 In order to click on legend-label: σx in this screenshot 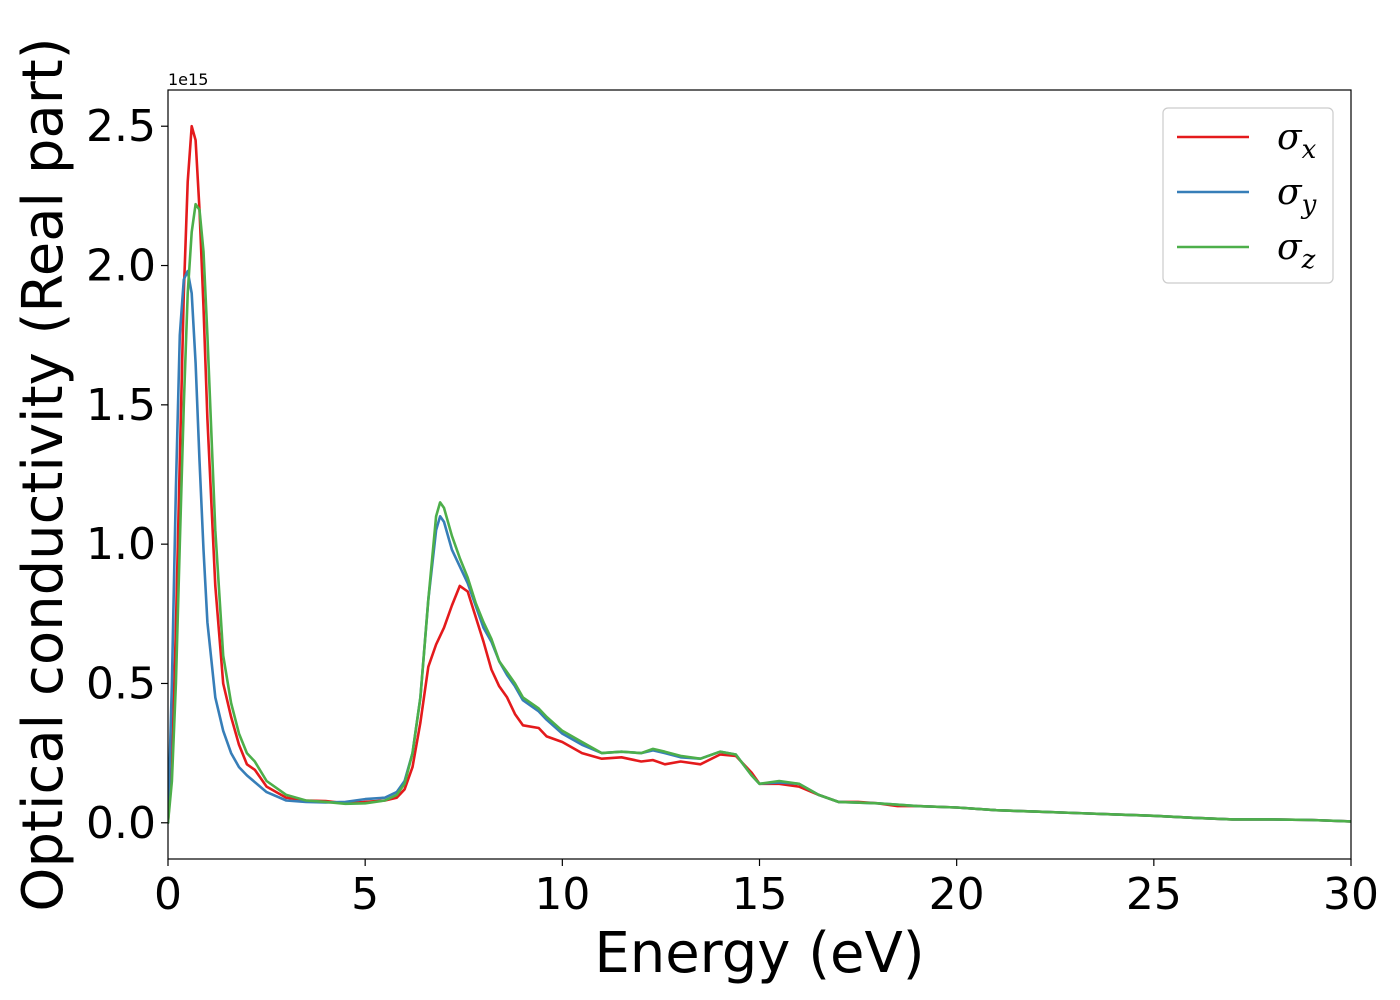, I will do `click(1297, 141)`.